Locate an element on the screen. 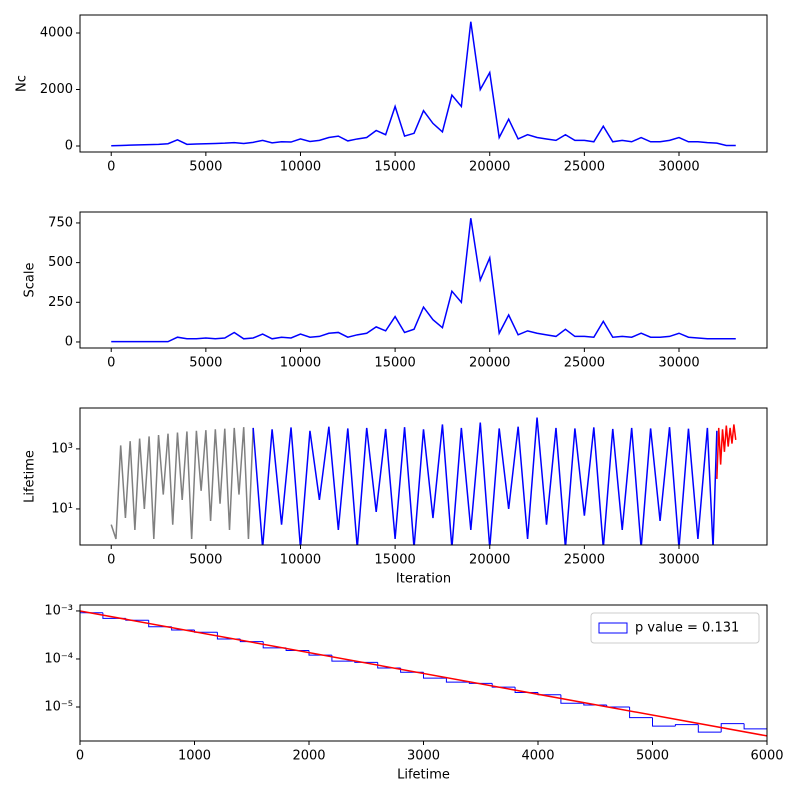 The width and height of the screenshot is (800, 800). fit-line is located at coordinates (423, 673).